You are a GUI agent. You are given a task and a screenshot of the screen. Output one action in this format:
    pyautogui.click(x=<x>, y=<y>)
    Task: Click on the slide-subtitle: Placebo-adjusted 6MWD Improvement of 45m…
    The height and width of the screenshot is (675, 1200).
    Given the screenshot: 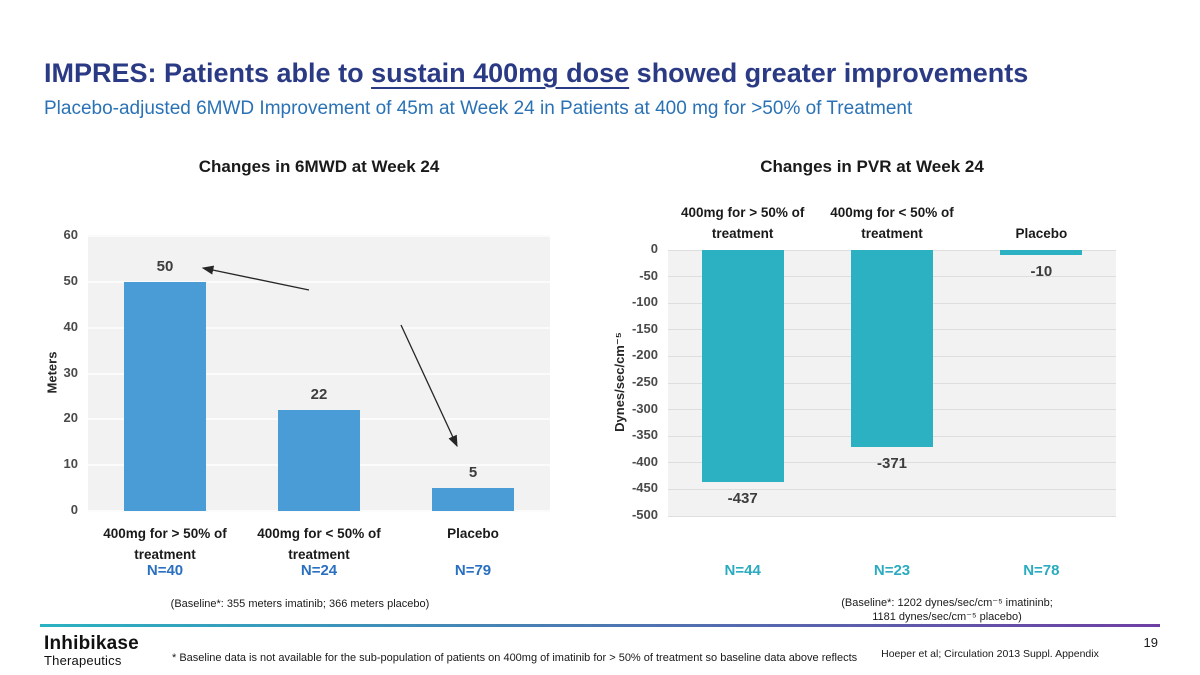 What is the action you would take?
    pyautogui.click(x=478, y=108)
    